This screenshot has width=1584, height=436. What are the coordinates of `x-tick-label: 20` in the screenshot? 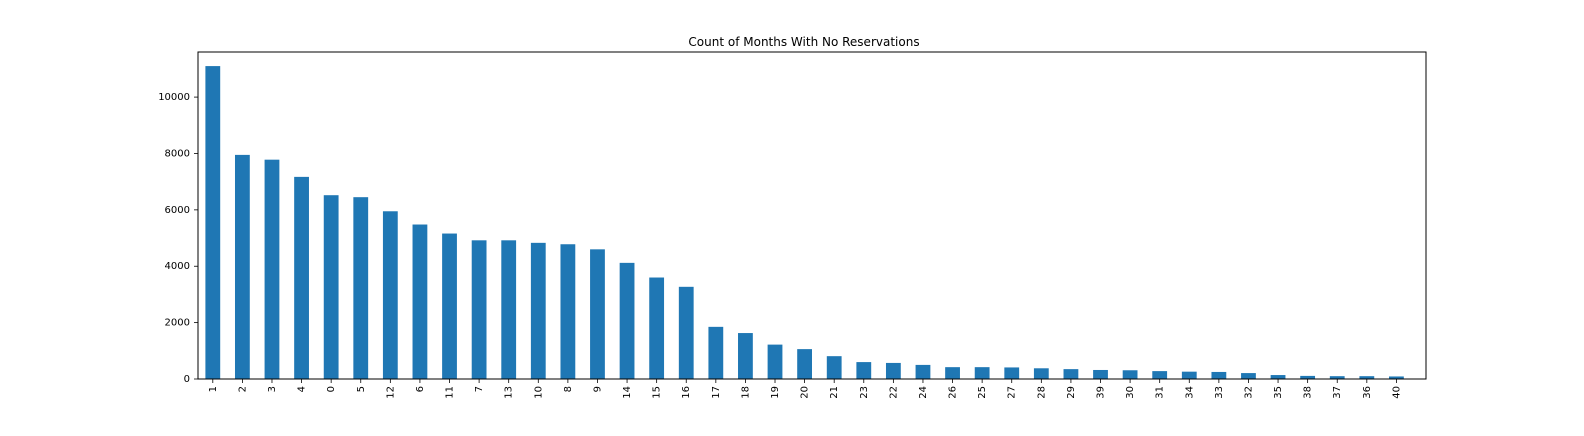 It's located at (805, 392).